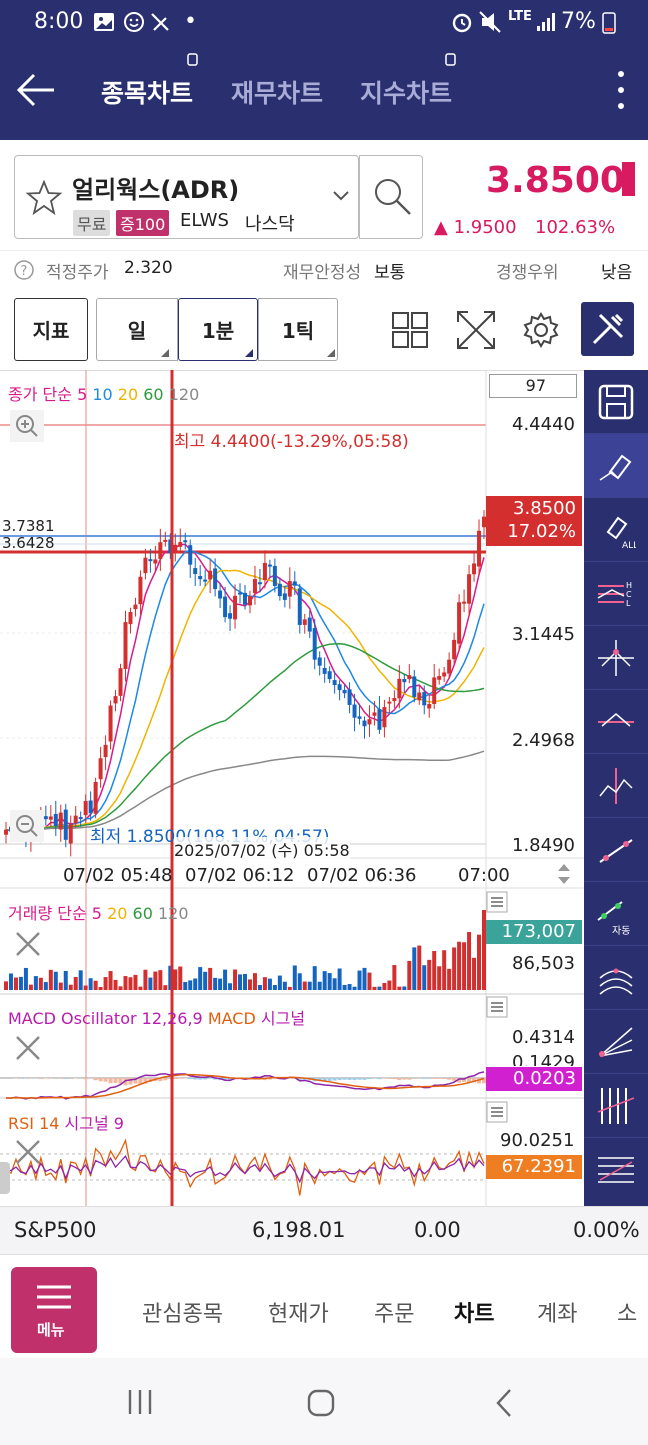 This screenshot has width=648, height=1445. Describe the element at coordinates (36, 90) in the screenshot. I see `back-arrow-icon` at that location.